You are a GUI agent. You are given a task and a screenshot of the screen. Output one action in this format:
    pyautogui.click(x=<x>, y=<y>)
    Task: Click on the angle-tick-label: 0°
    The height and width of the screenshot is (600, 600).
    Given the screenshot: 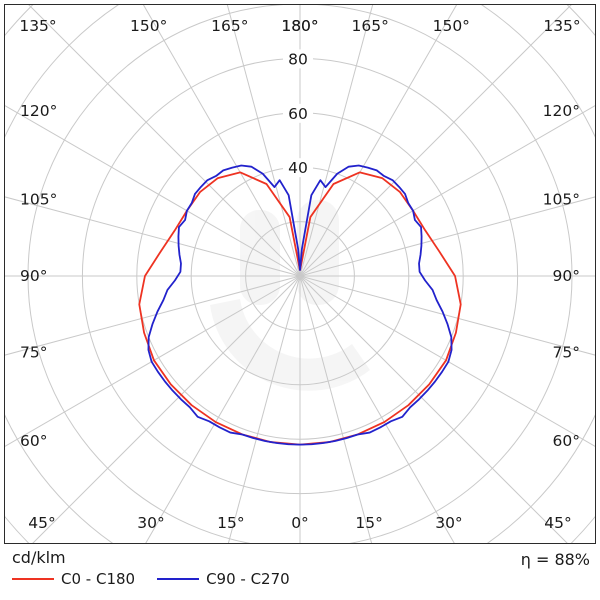 What is the action you would take?
    pyautogui.click(x=300, y=523)
    